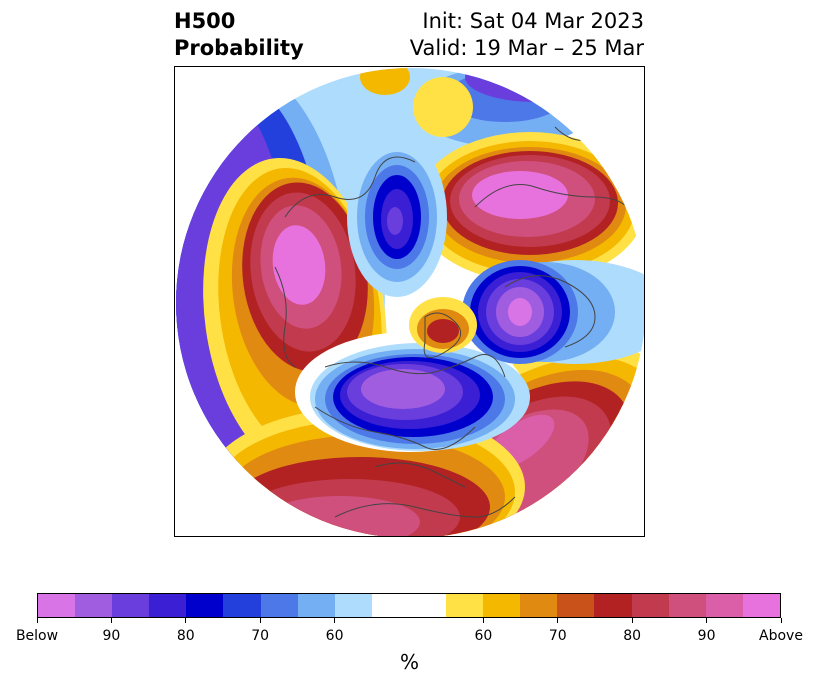 Image resolution: width=819 pixels, height=686 pixels. What do you see at coordinates (295, 317) in the screenshot?
I see `above-anomaly-west` at bounding box center [295, 317].